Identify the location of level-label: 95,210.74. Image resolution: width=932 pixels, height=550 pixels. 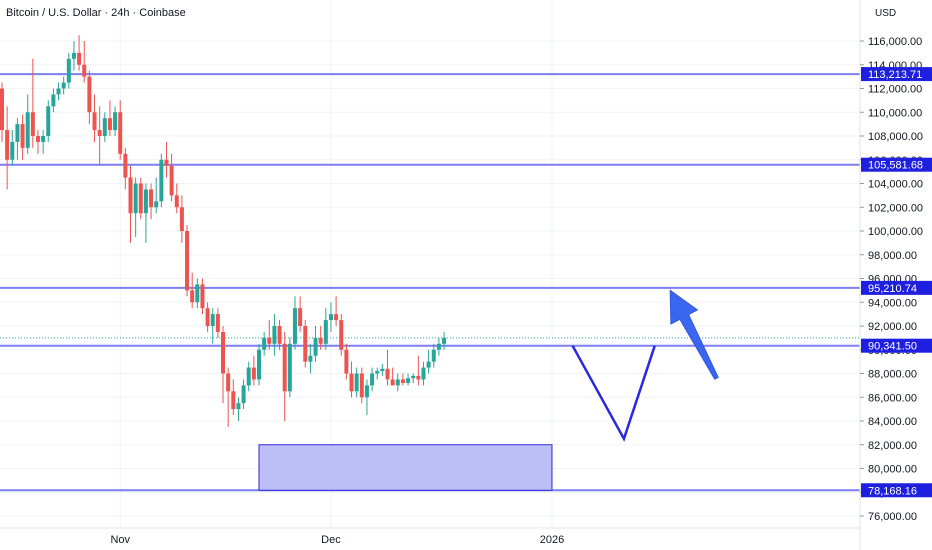
(896, 287).